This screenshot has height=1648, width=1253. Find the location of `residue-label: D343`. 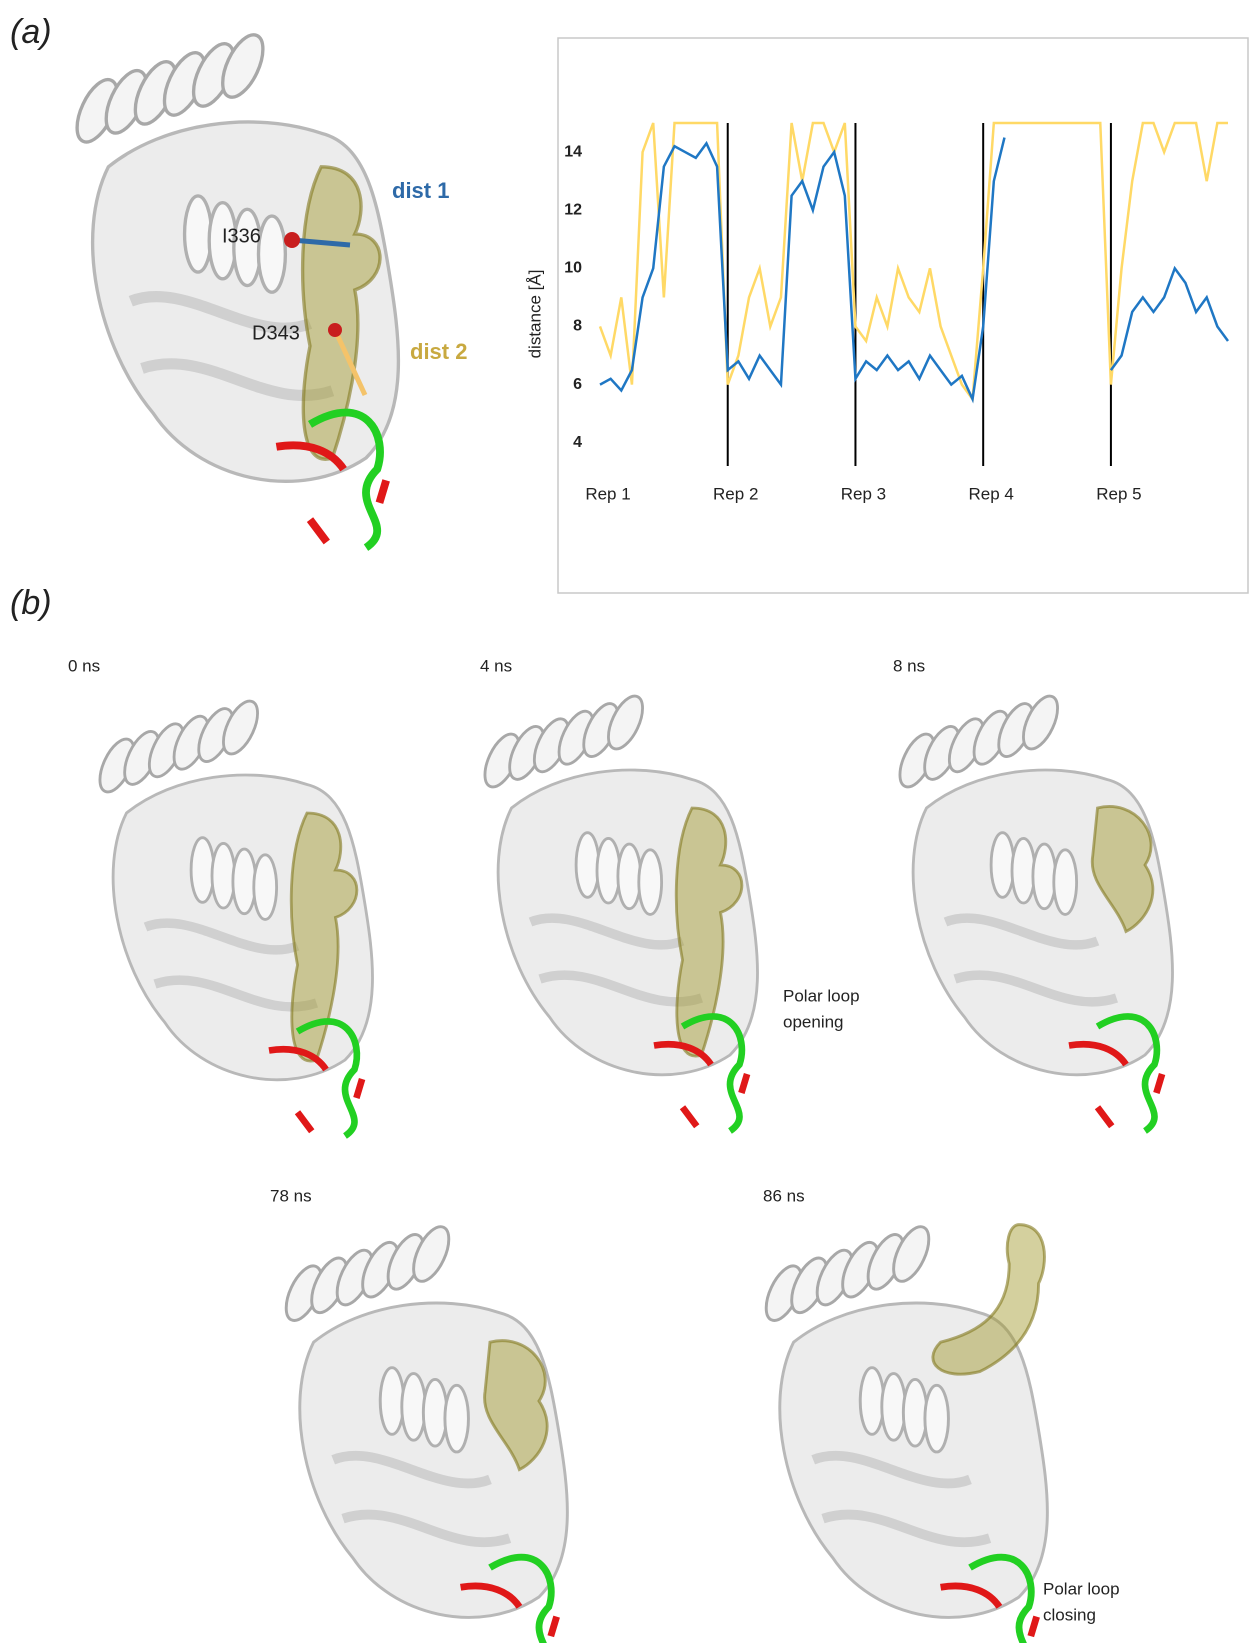

residue-label: D343 is located at coordinates (276, 333).